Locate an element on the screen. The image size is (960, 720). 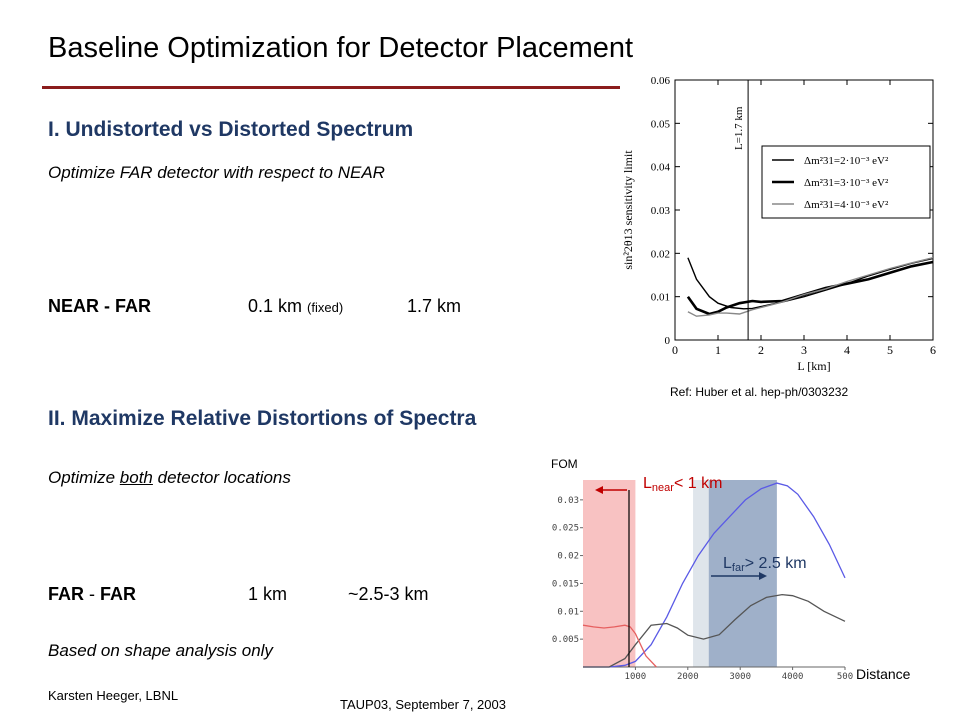
legend-label-1: Δm²31=2·10⁻³ eV² is located at coordinates (846, 161).